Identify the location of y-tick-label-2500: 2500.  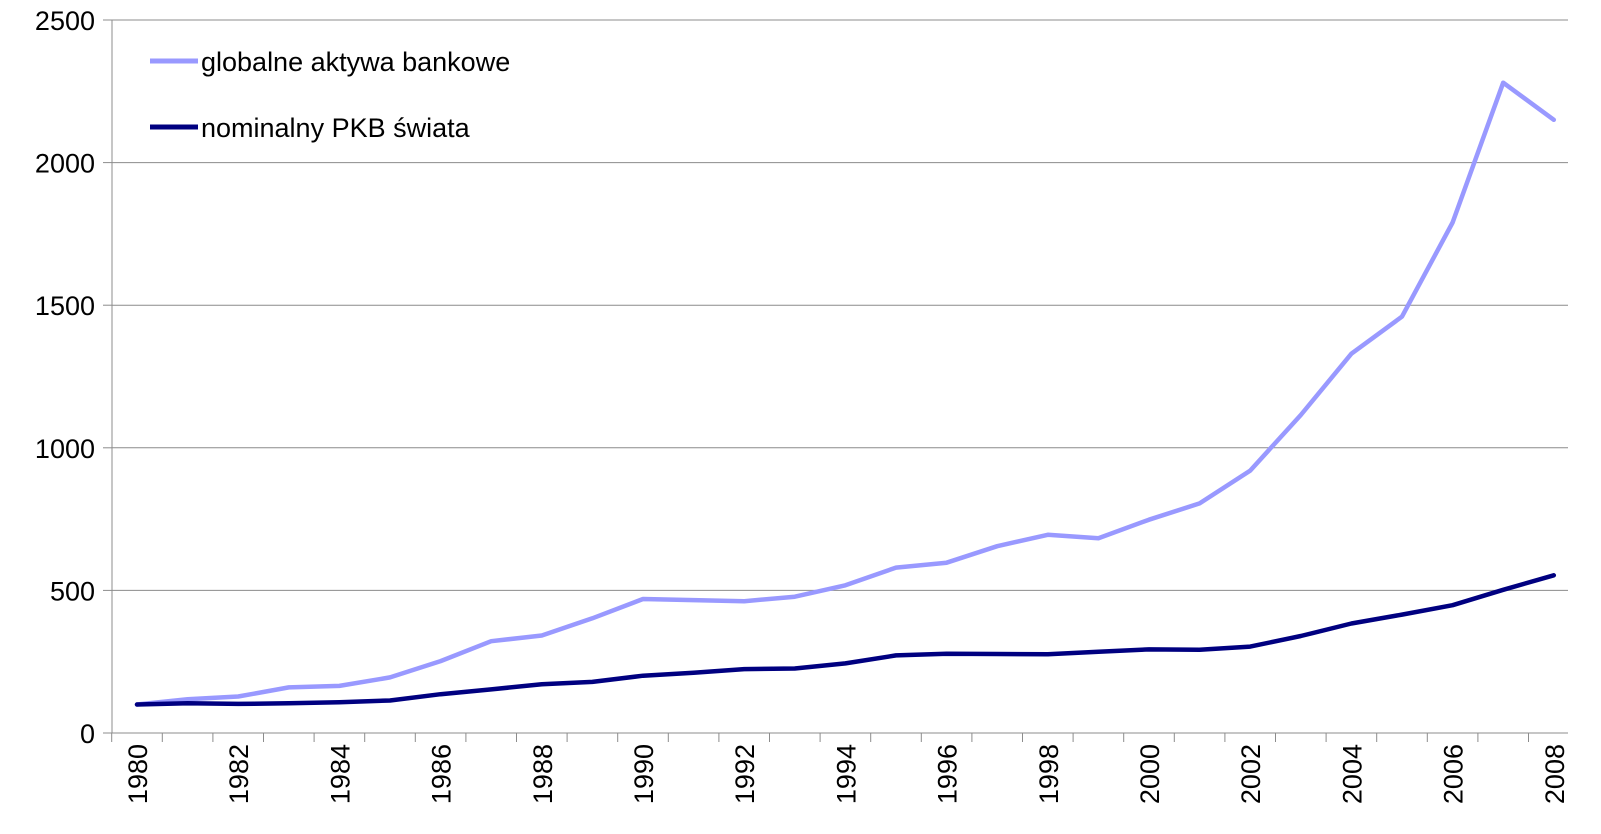
(65, 21).